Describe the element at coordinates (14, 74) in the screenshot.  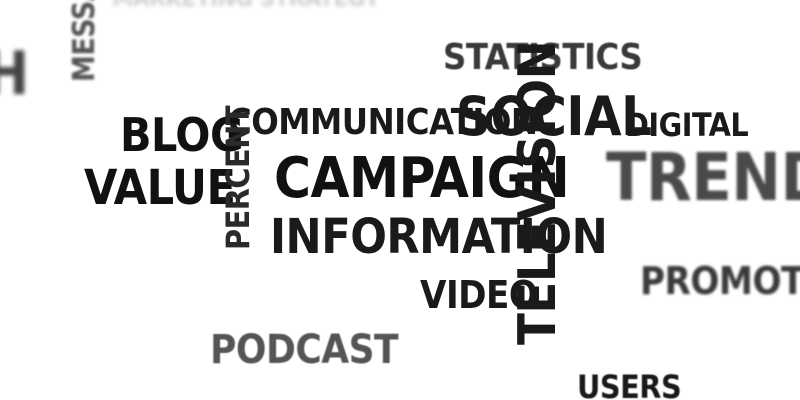
I see `word-left-h: H` at that location.